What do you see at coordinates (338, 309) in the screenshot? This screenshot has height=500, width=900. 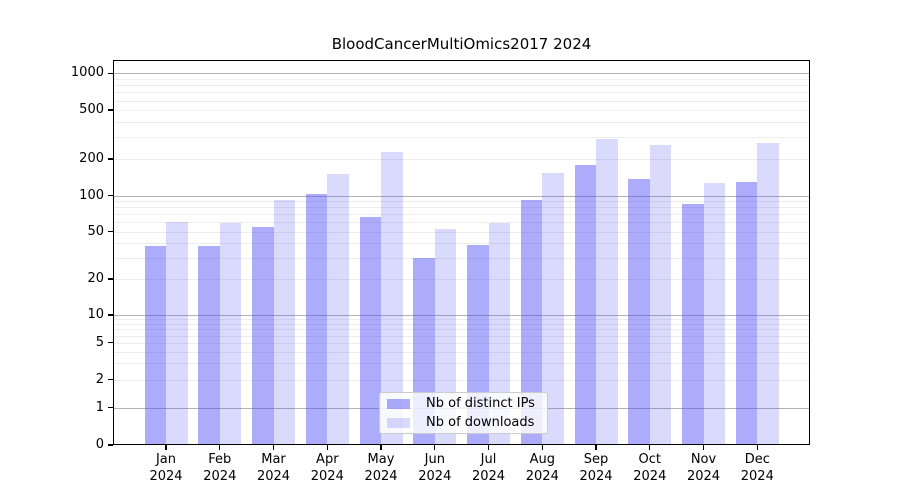 I see `bar-downloads-apr` at bounding box center [338, 309].